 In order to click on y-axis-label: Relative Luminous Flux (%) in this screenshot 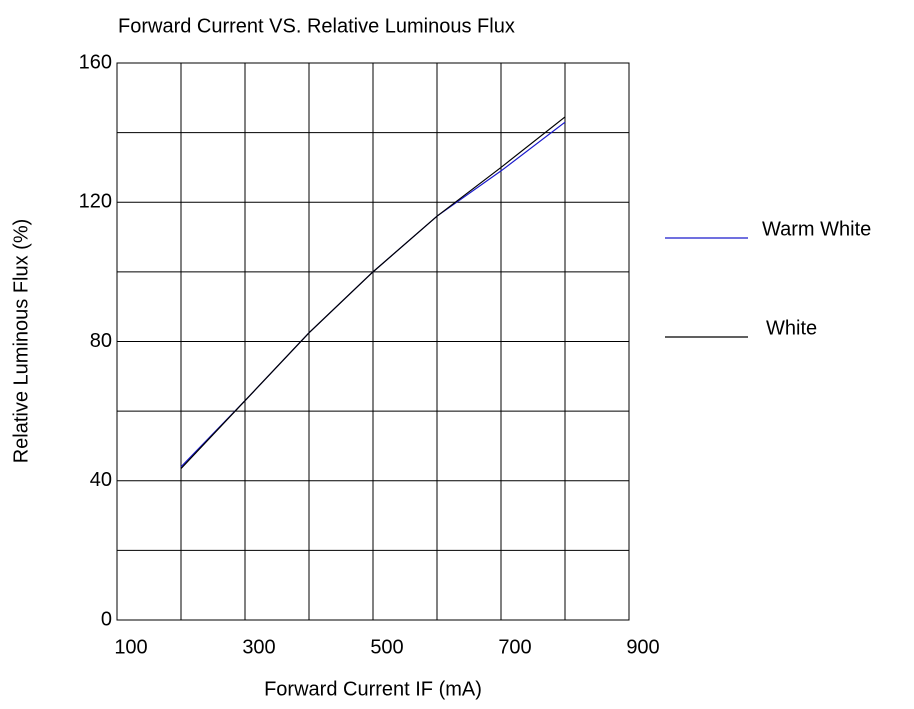, I will do `click(21, 341)`.